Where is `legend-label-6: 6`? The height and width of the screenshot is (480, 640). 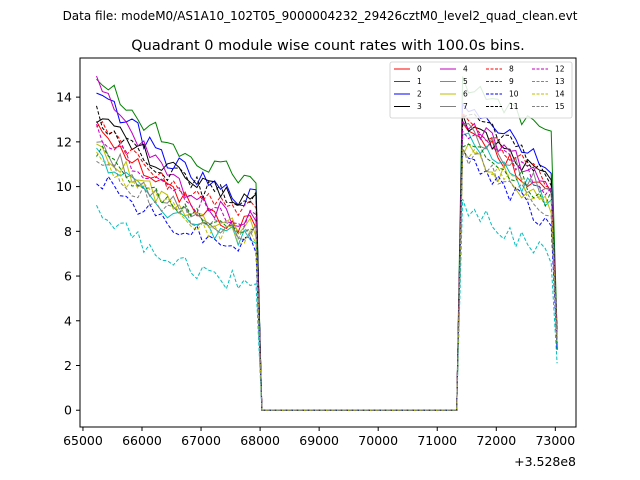 legend-label-6: 6 is located at coordinates (465, 94).